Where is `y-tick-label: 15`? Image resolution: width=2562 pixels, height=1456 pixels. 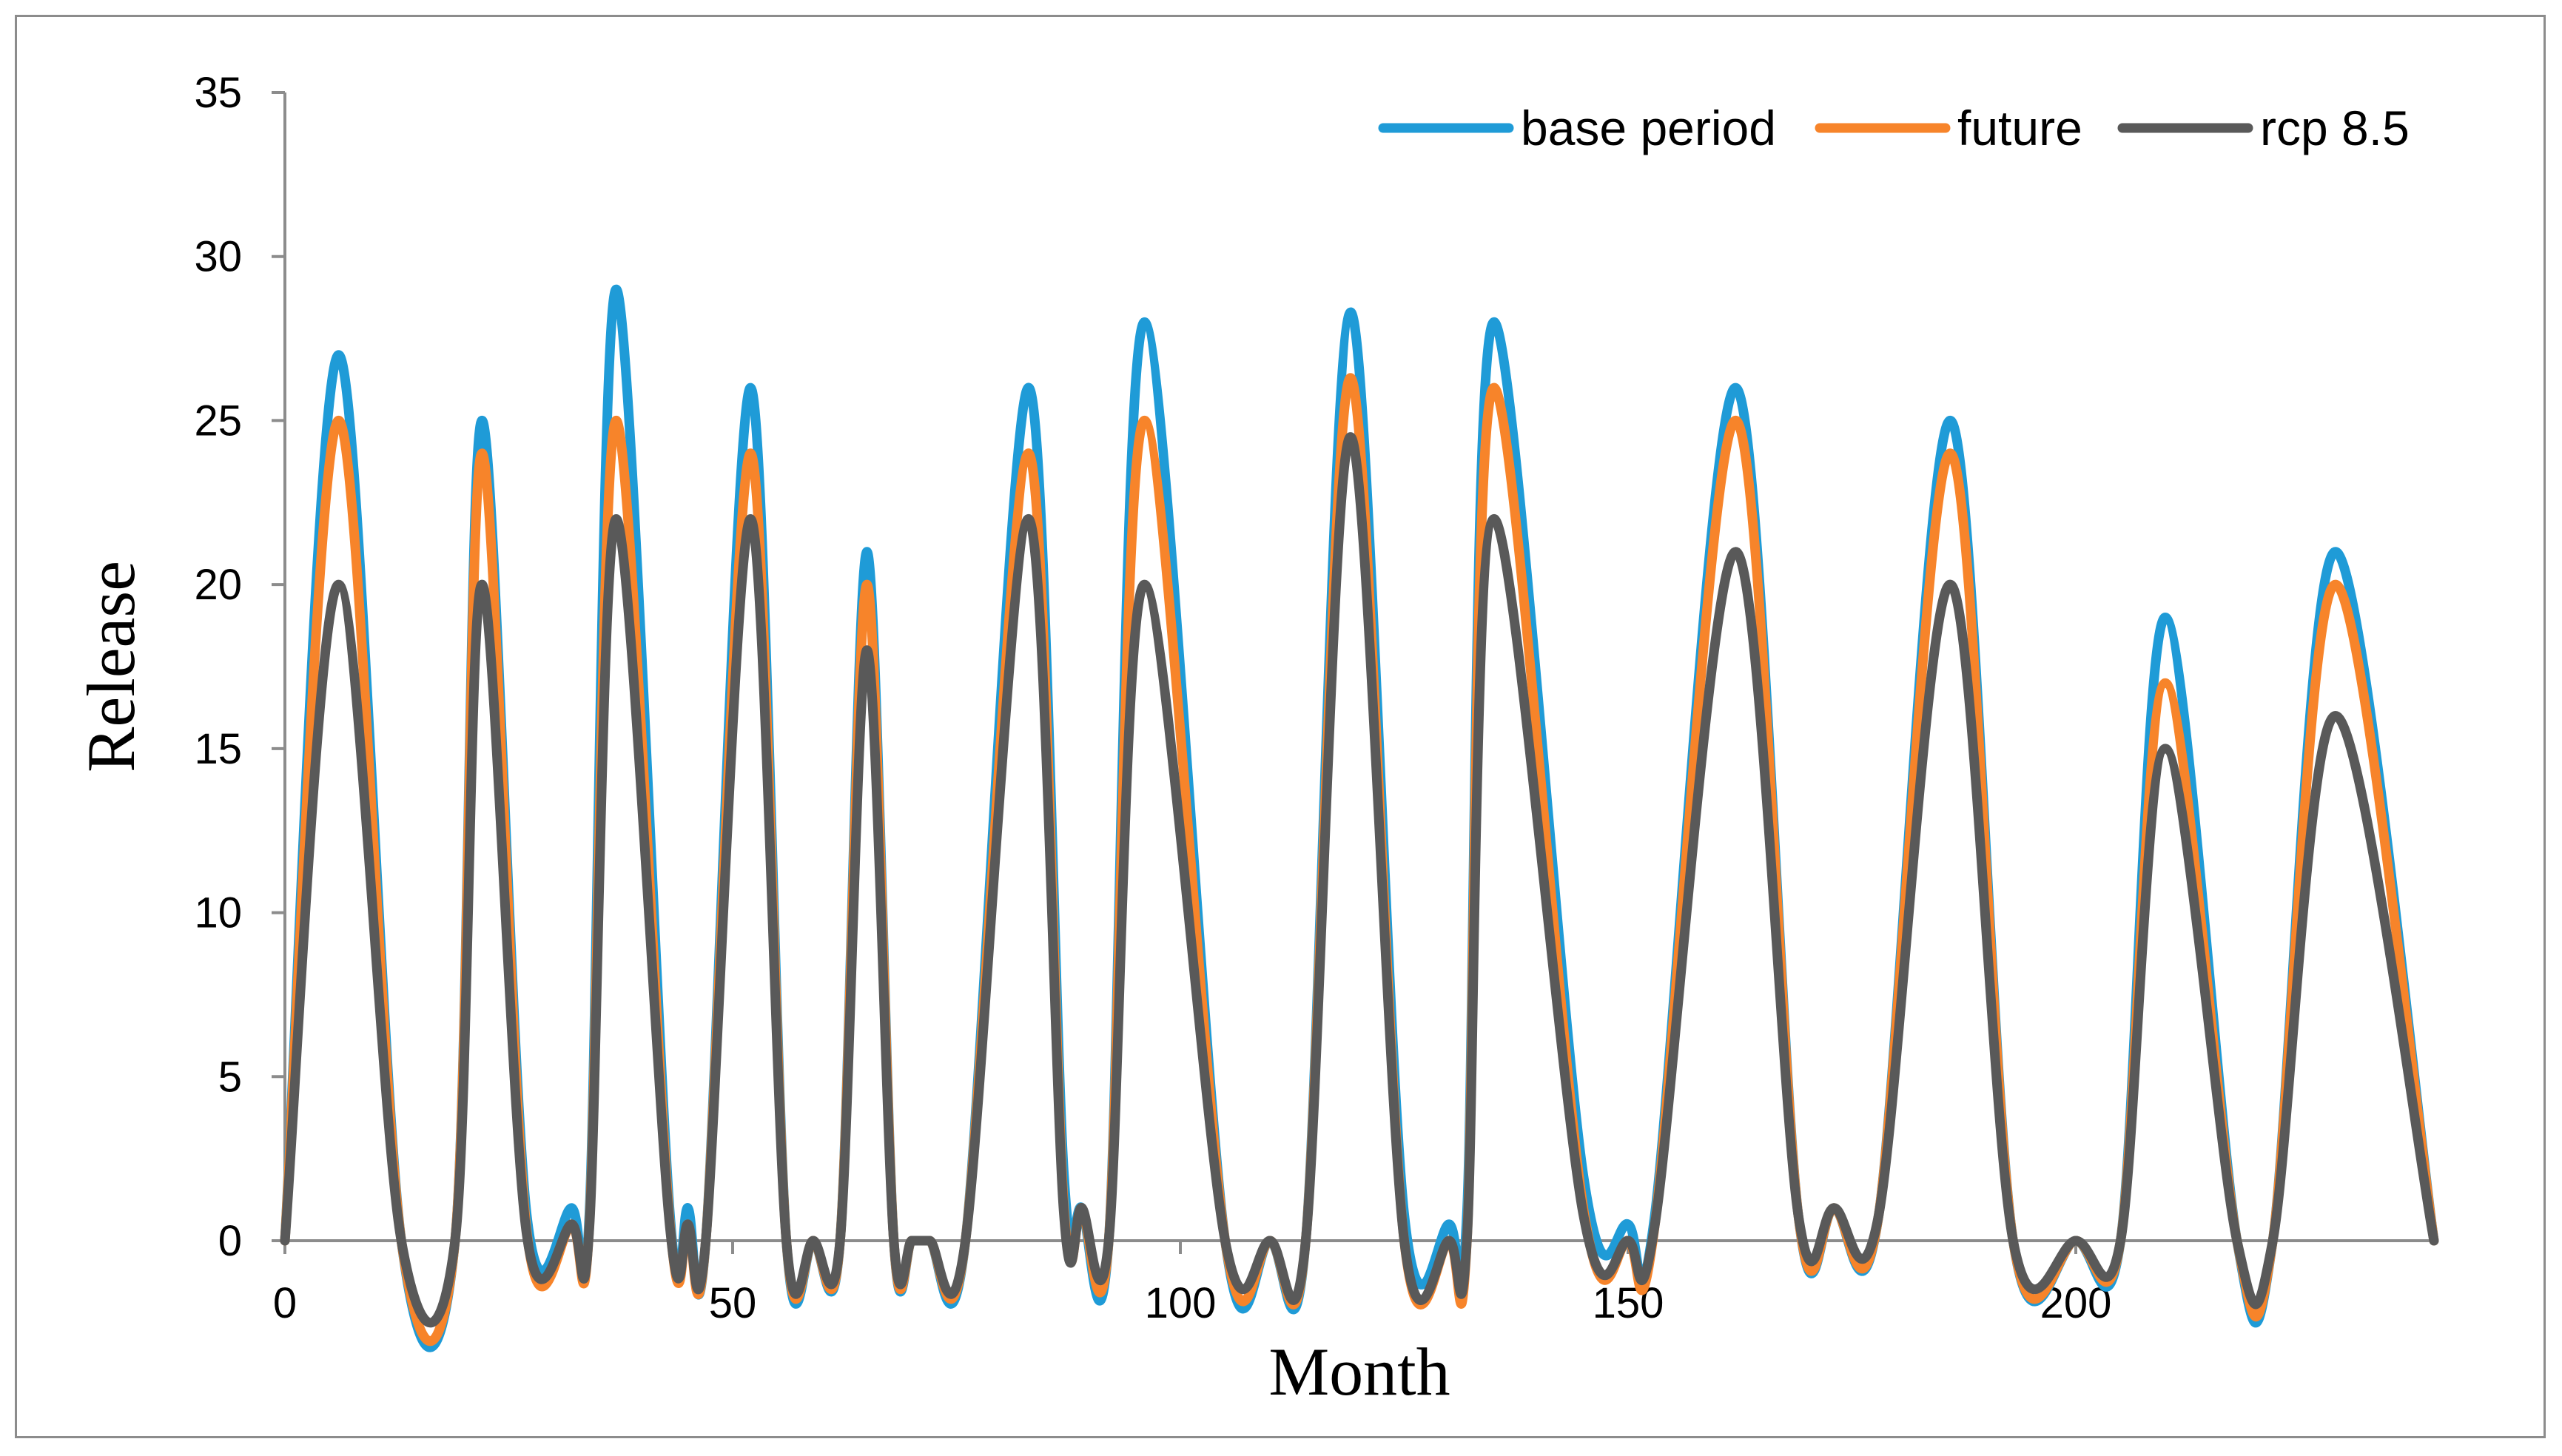
y-tick-label: 15 is located at coordinates (218, 749).